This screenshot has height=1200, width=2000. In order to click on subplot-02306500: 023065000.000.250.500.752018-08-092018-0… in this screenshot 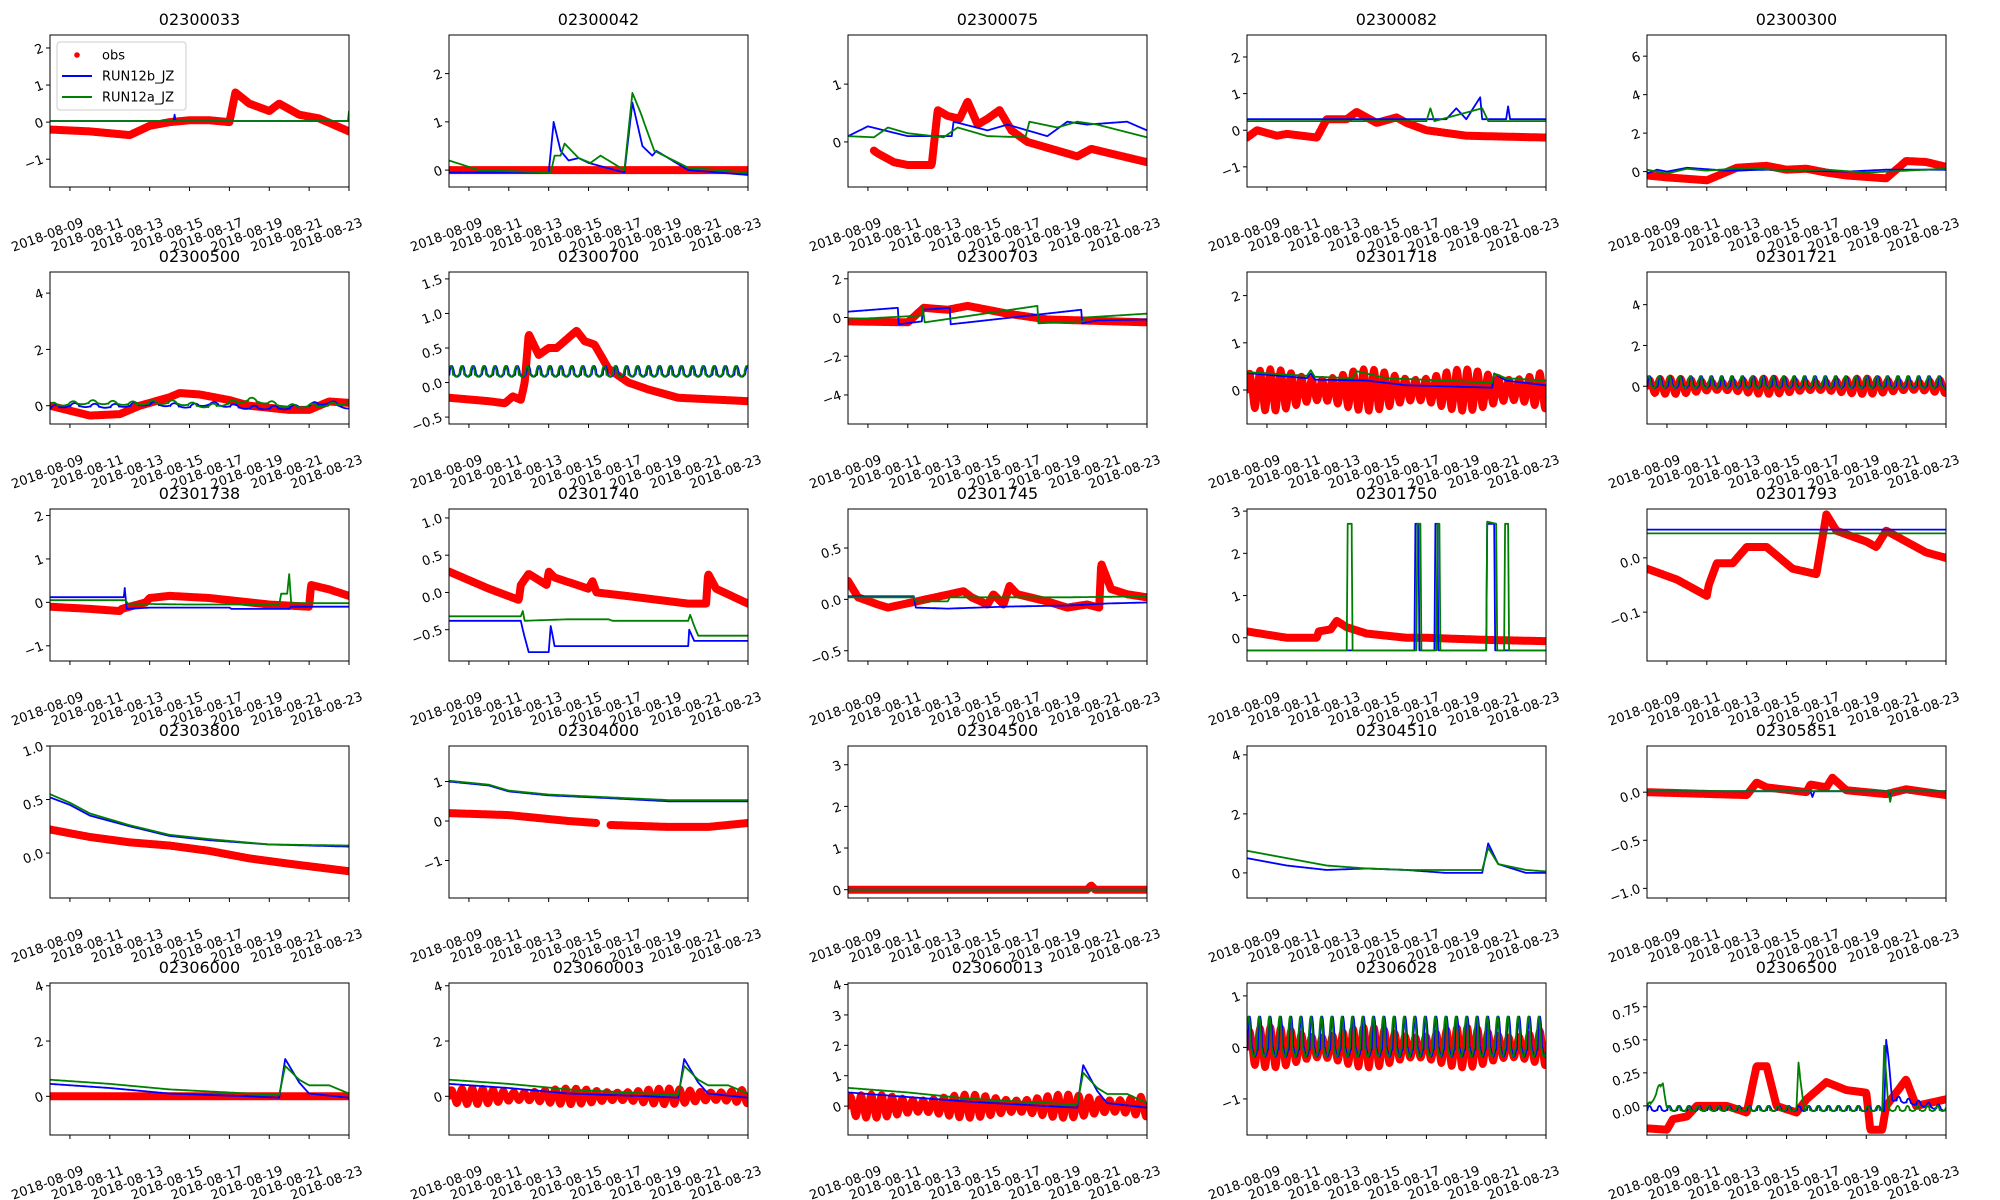, I will do `click(1784, 1079)`.